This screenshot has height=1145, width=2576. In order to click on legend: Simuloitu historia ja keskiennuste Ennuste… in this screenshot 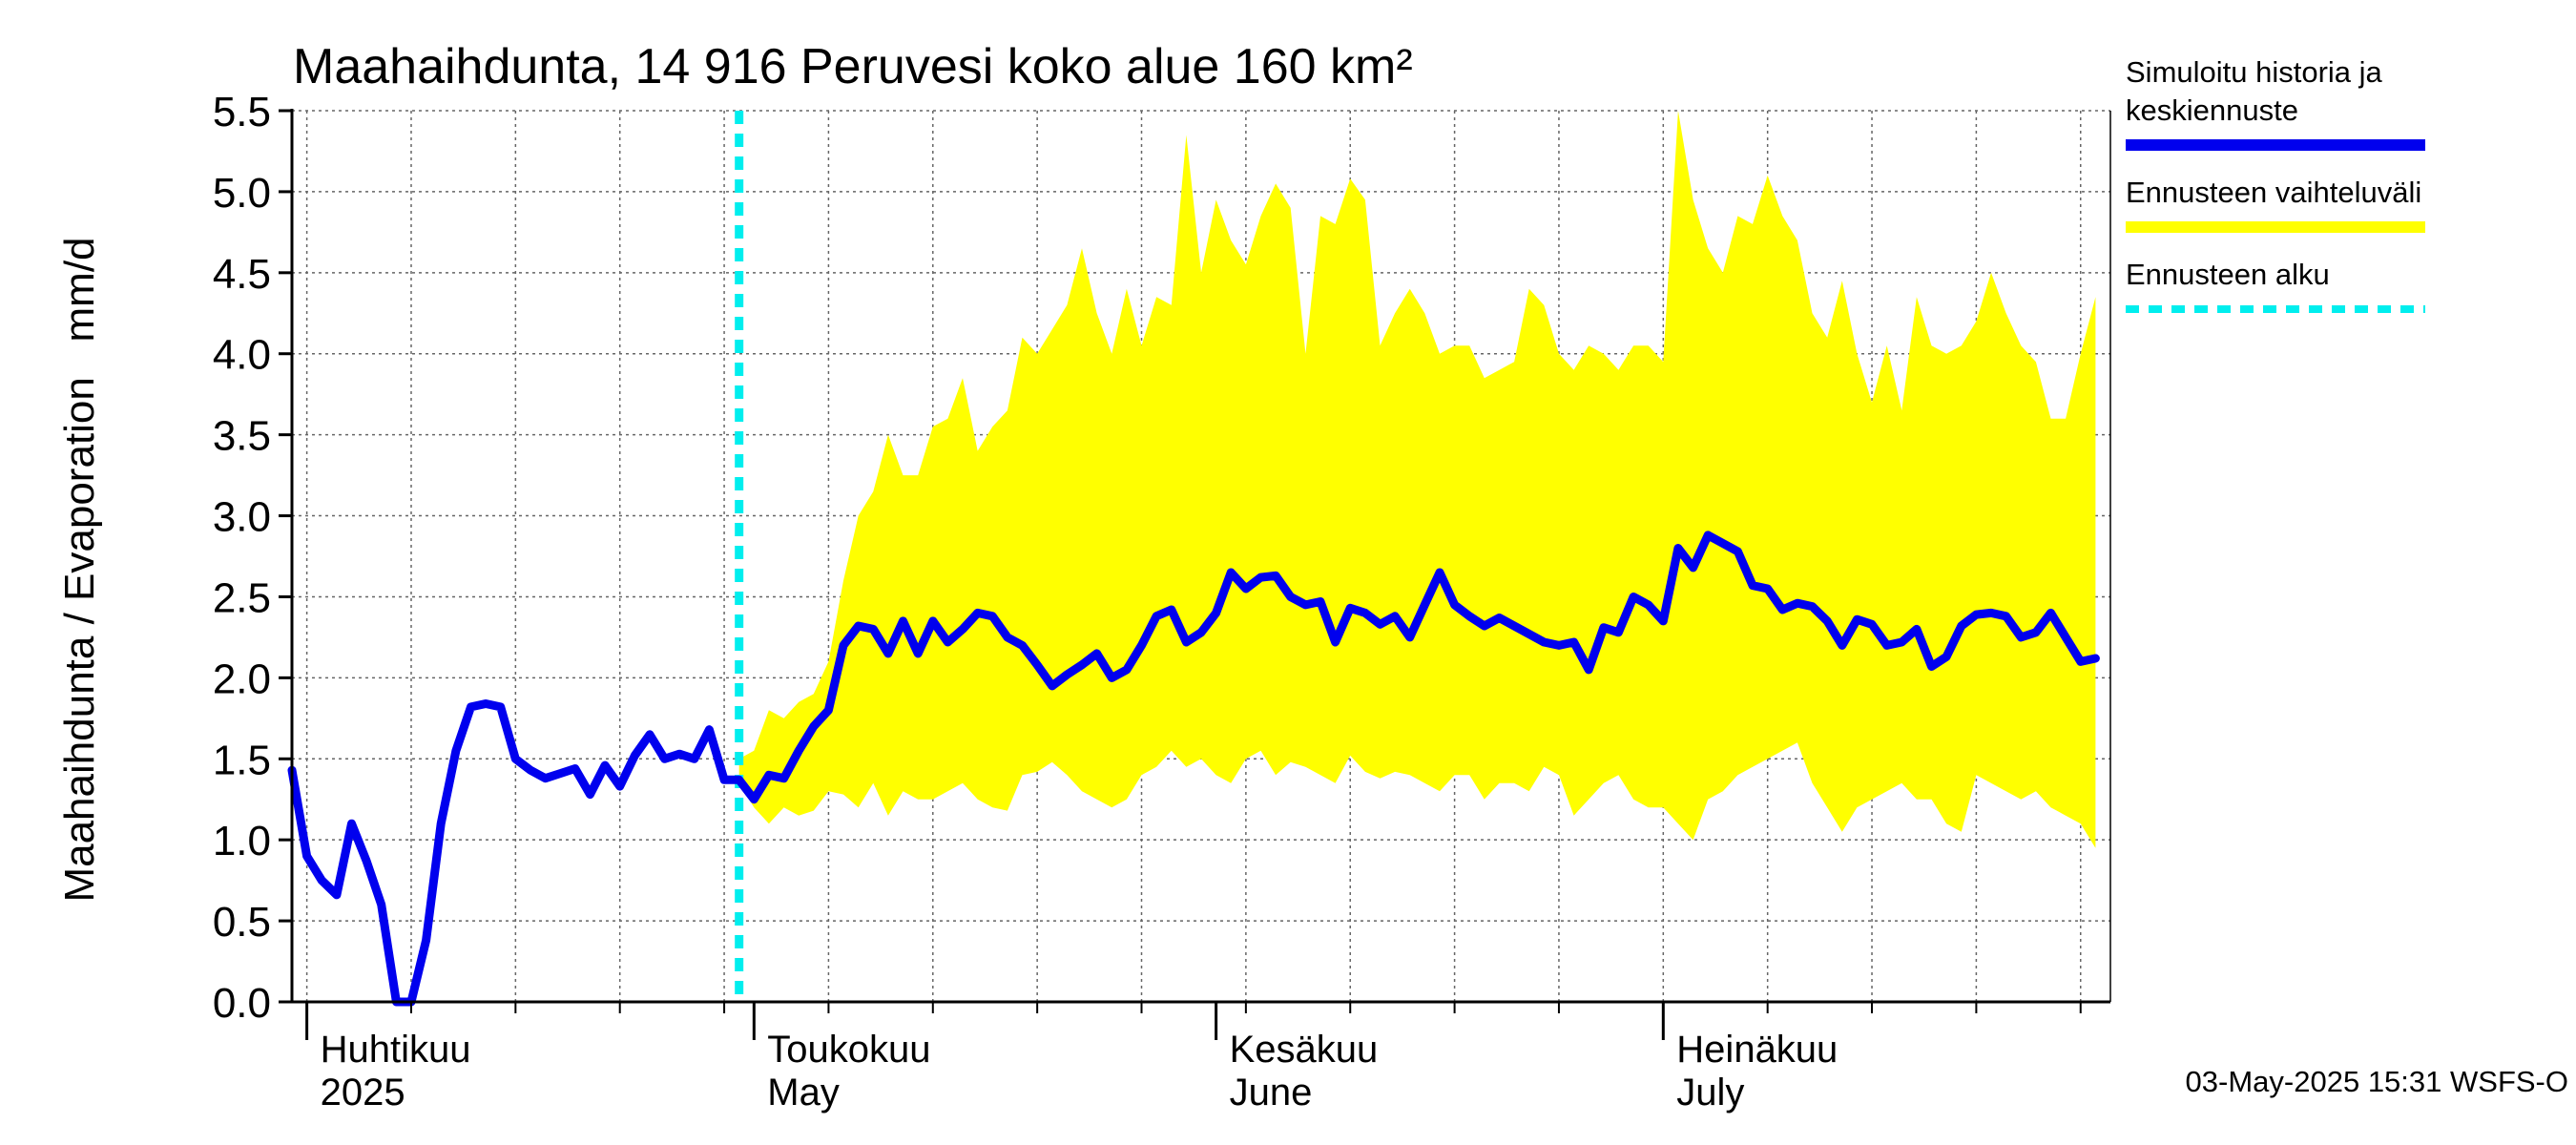, I will do `click(2275, 184)`.